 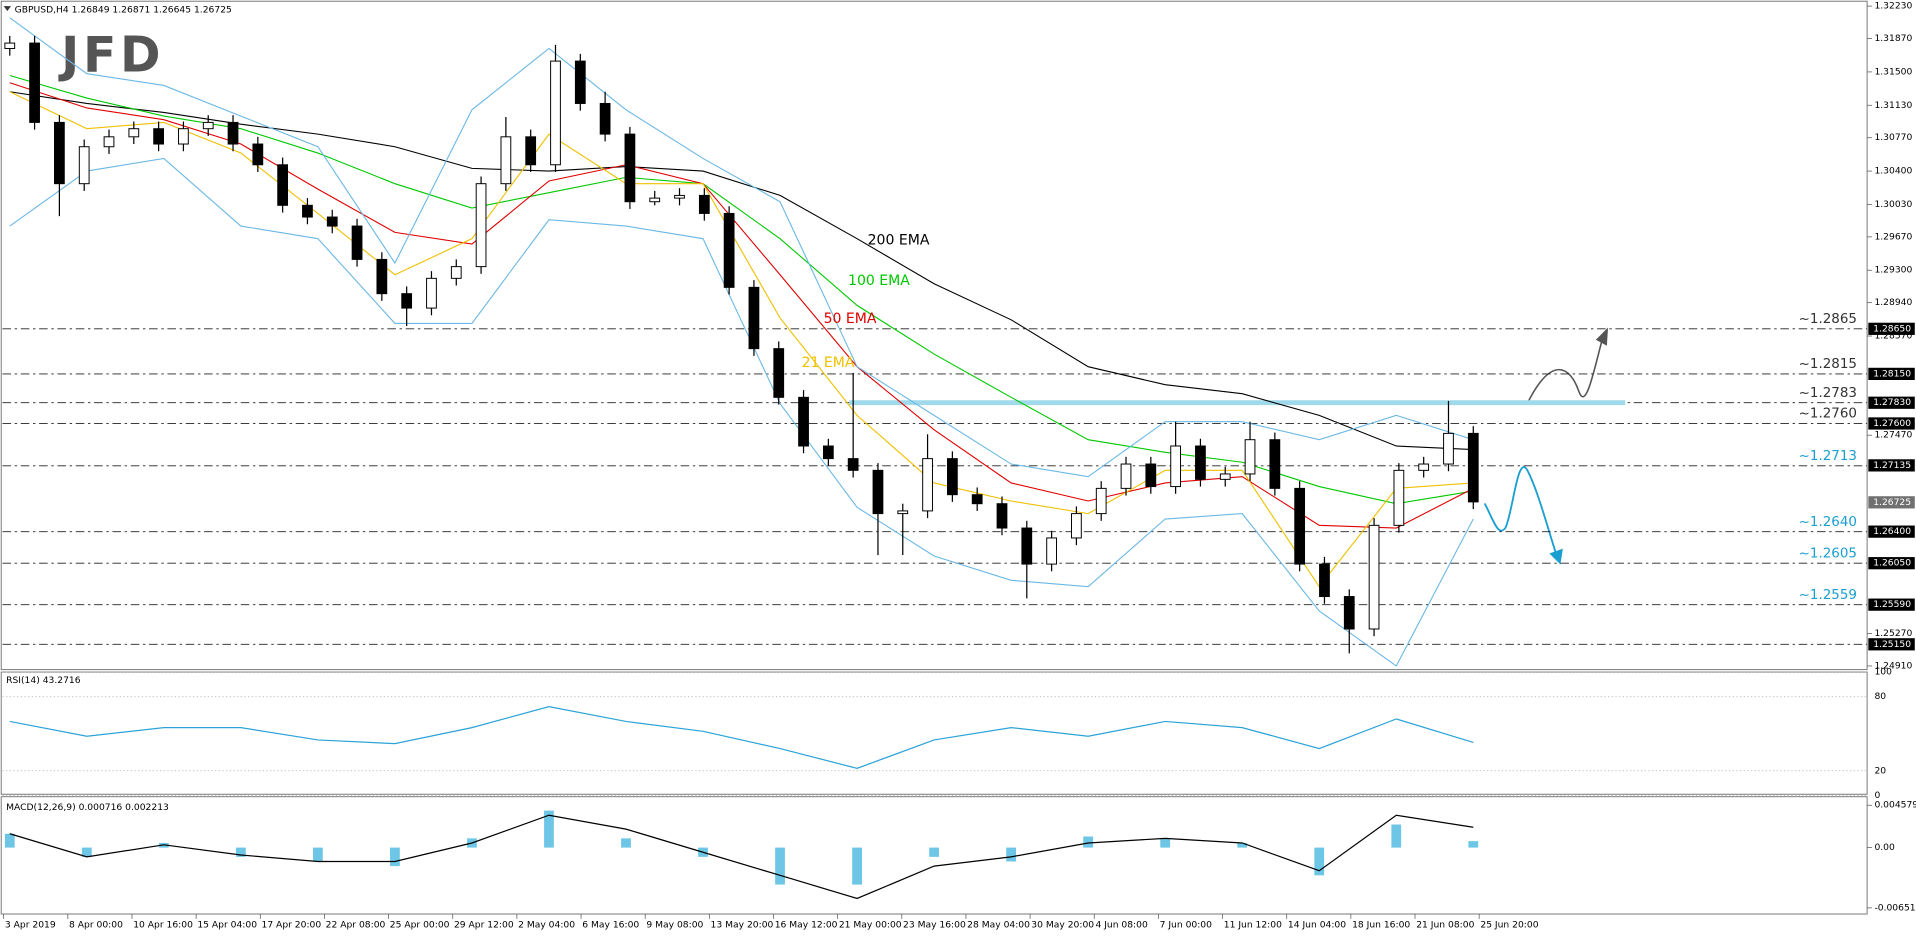 What do you see at coordinates (1892, 531) in the screenshot?
I see `price-tag-label: 1.26400` at bounding box center [1892, 531].